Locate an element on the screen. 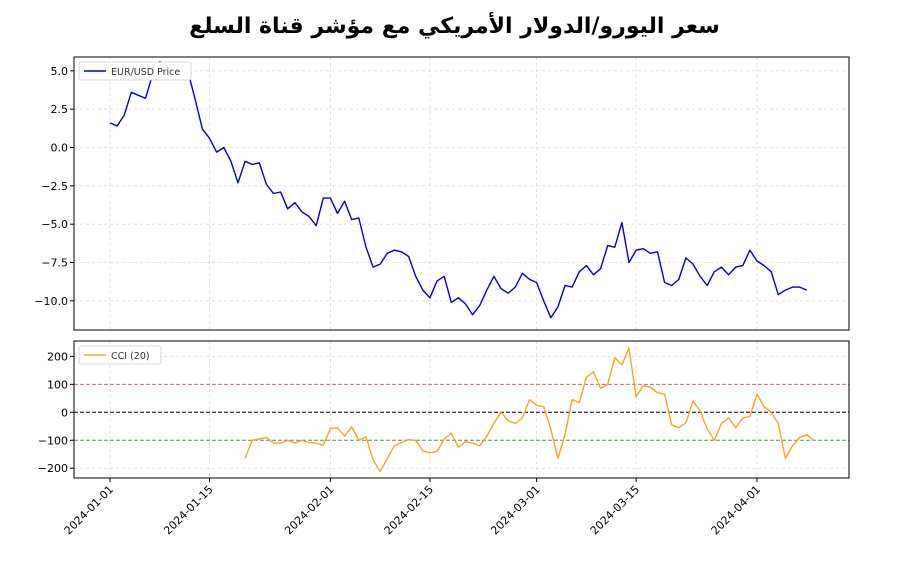 This screenshot has width=909, height=579. x-tick-label: 2024-01-15 is located at coordinates (188, 510).